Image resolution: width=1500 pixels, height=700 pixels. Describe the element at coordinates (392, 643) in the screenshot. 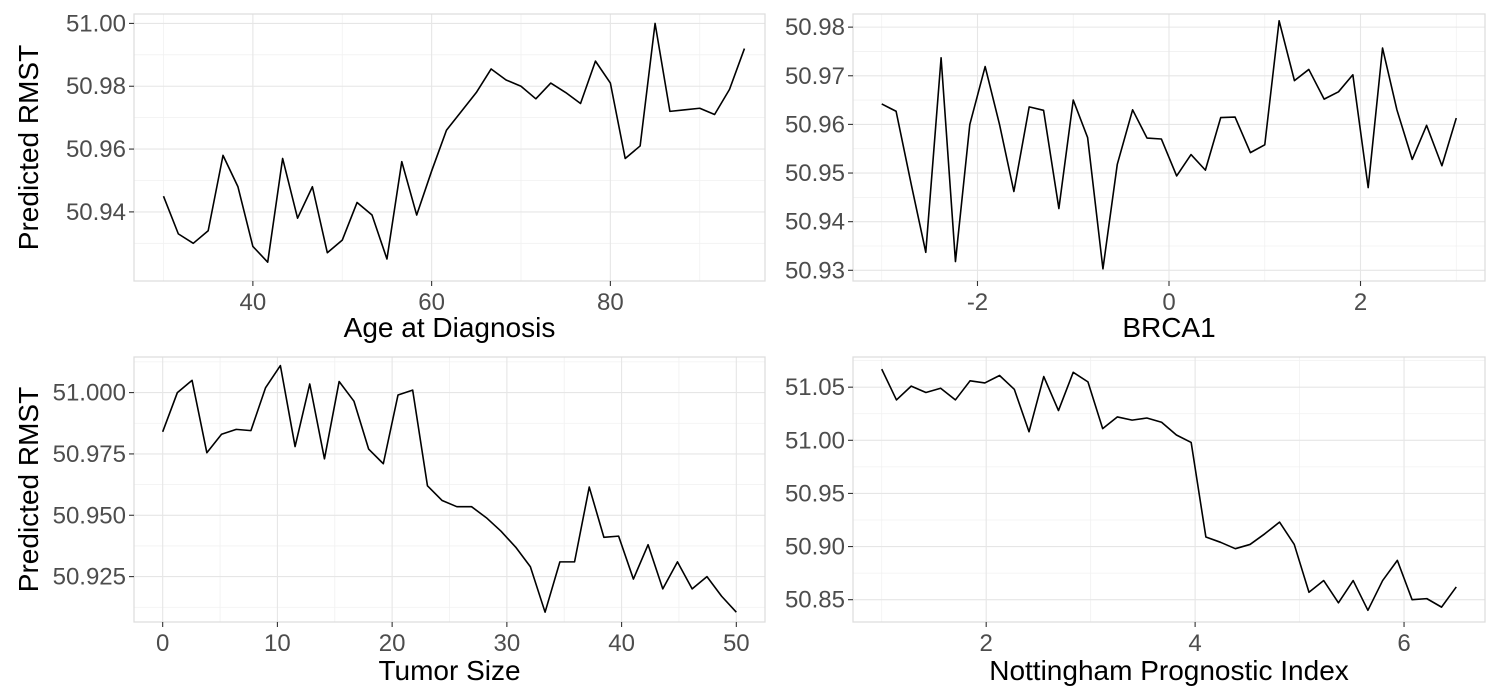

I see `x-tick-label: 20` at that location.